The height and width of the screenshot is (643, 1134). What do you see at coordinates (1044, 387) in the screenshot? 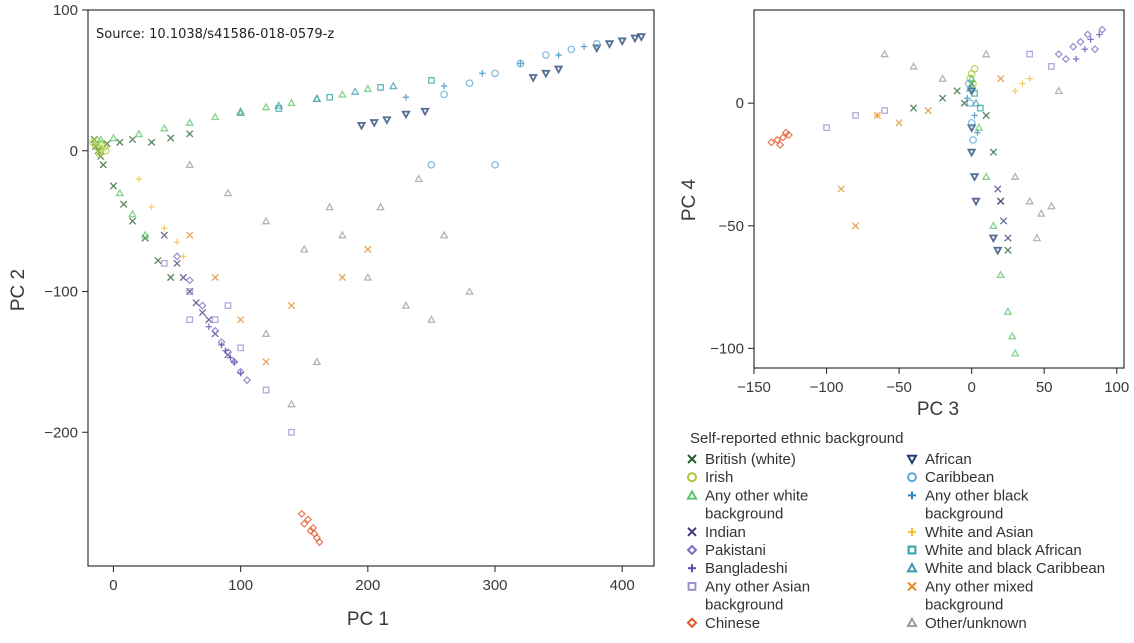
I see `pc34-x-tick-label: 50` at bounding box center [1044, 387].